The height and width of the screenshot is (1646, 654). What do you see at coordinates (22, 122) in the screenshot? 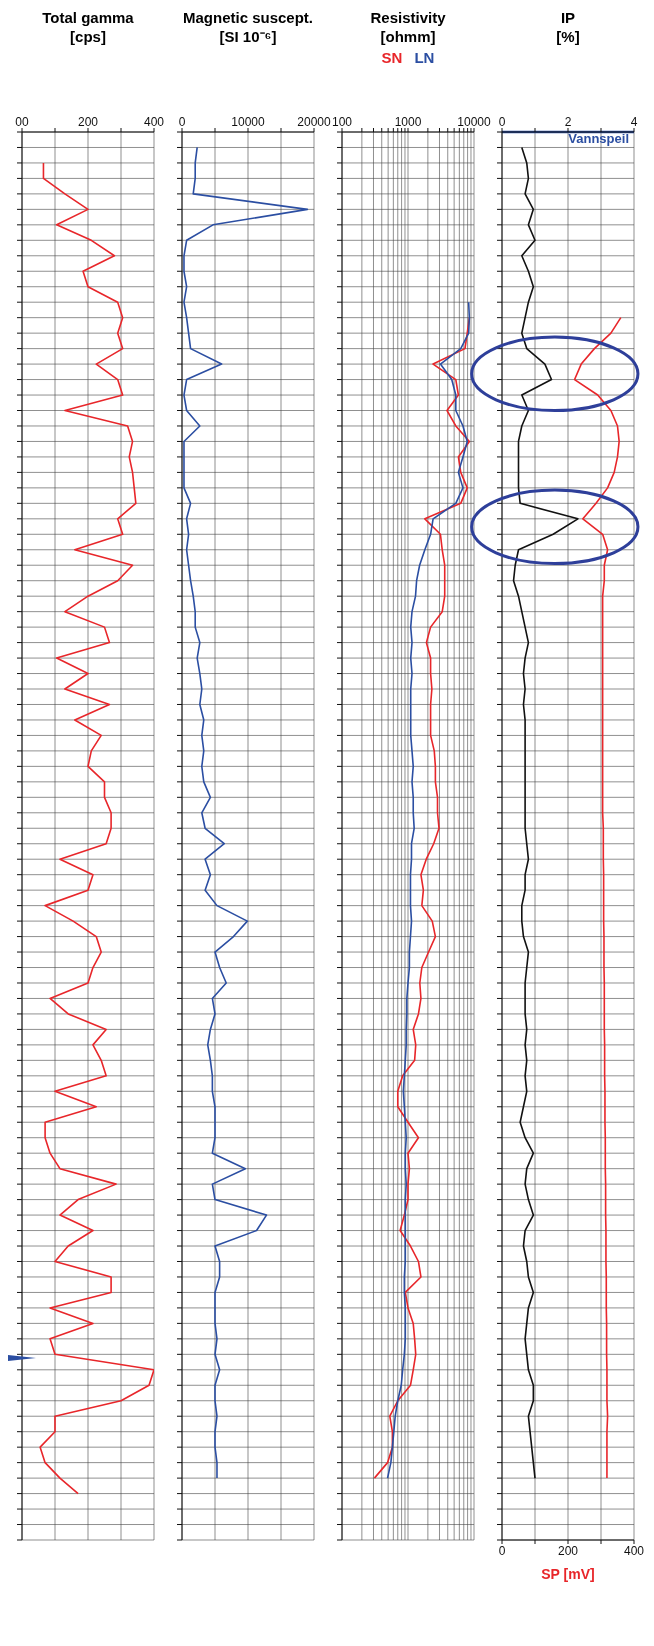
I see `x-tick-label: 00` at bounding box center [22, 122].